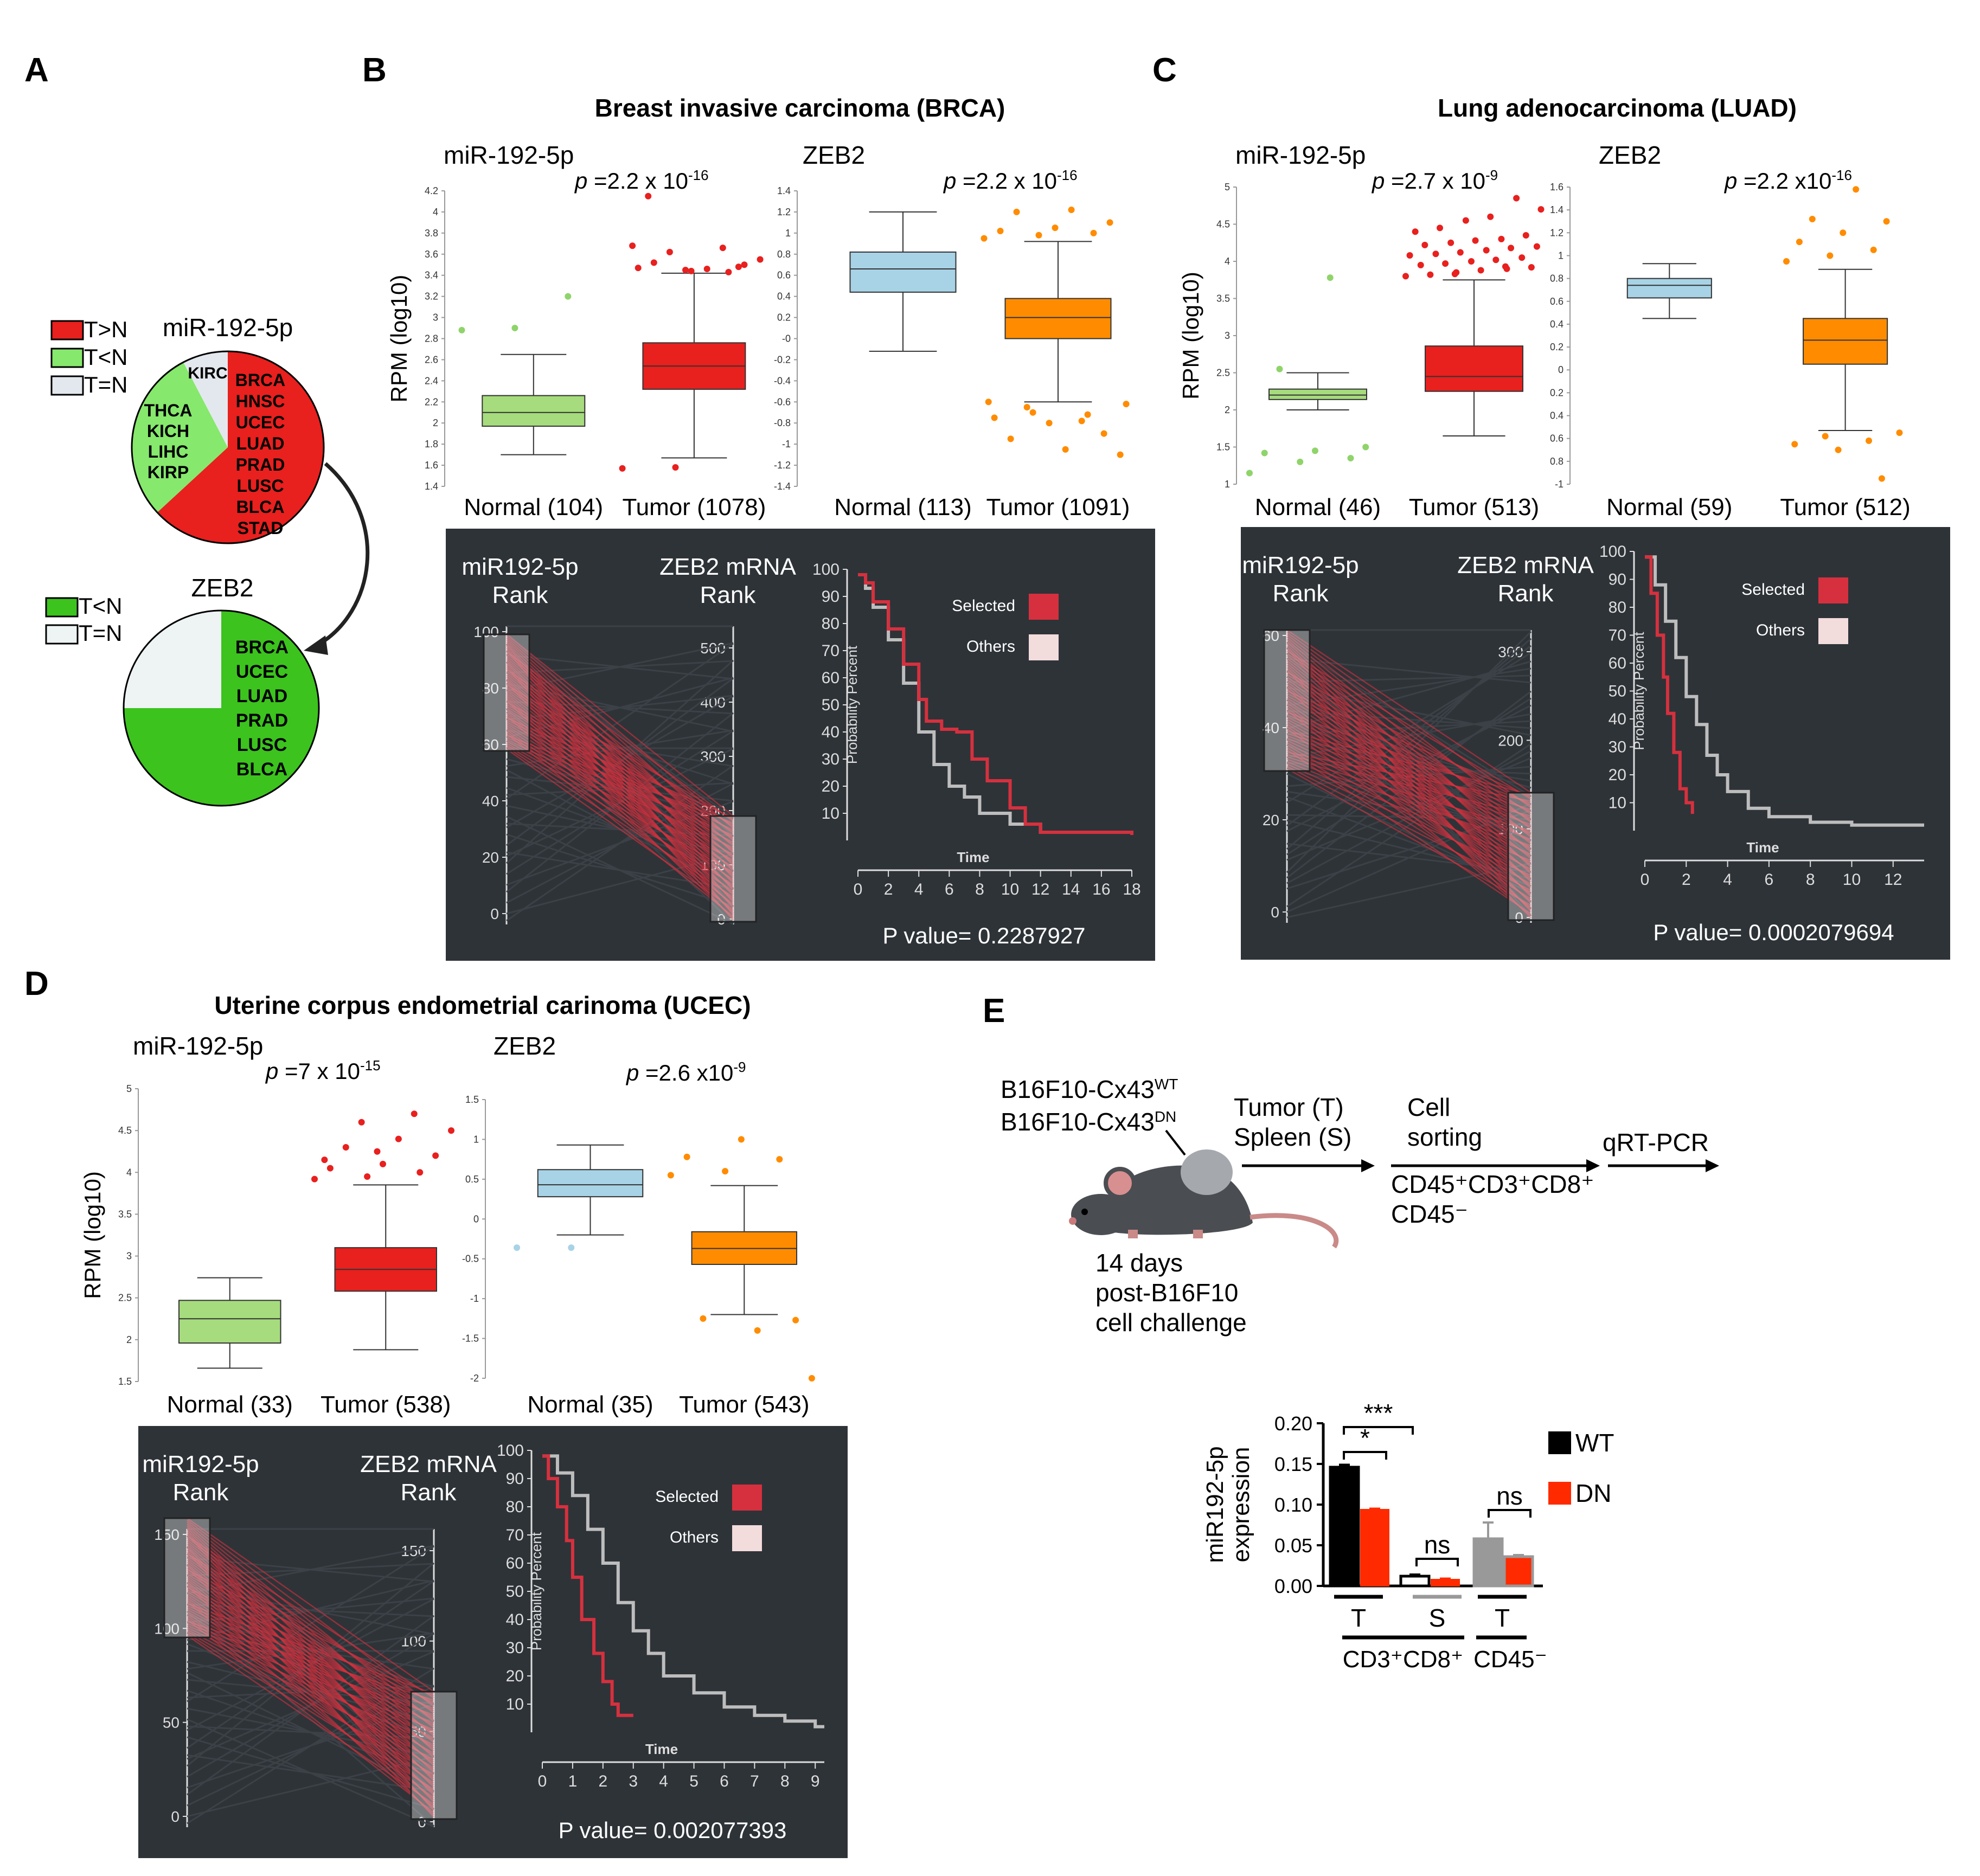 This screenshot has height=1876, width=1980. Describe the element at coordinates (782, 486) in the screenshot. I see `y-tick-label: -1.4` at that location.